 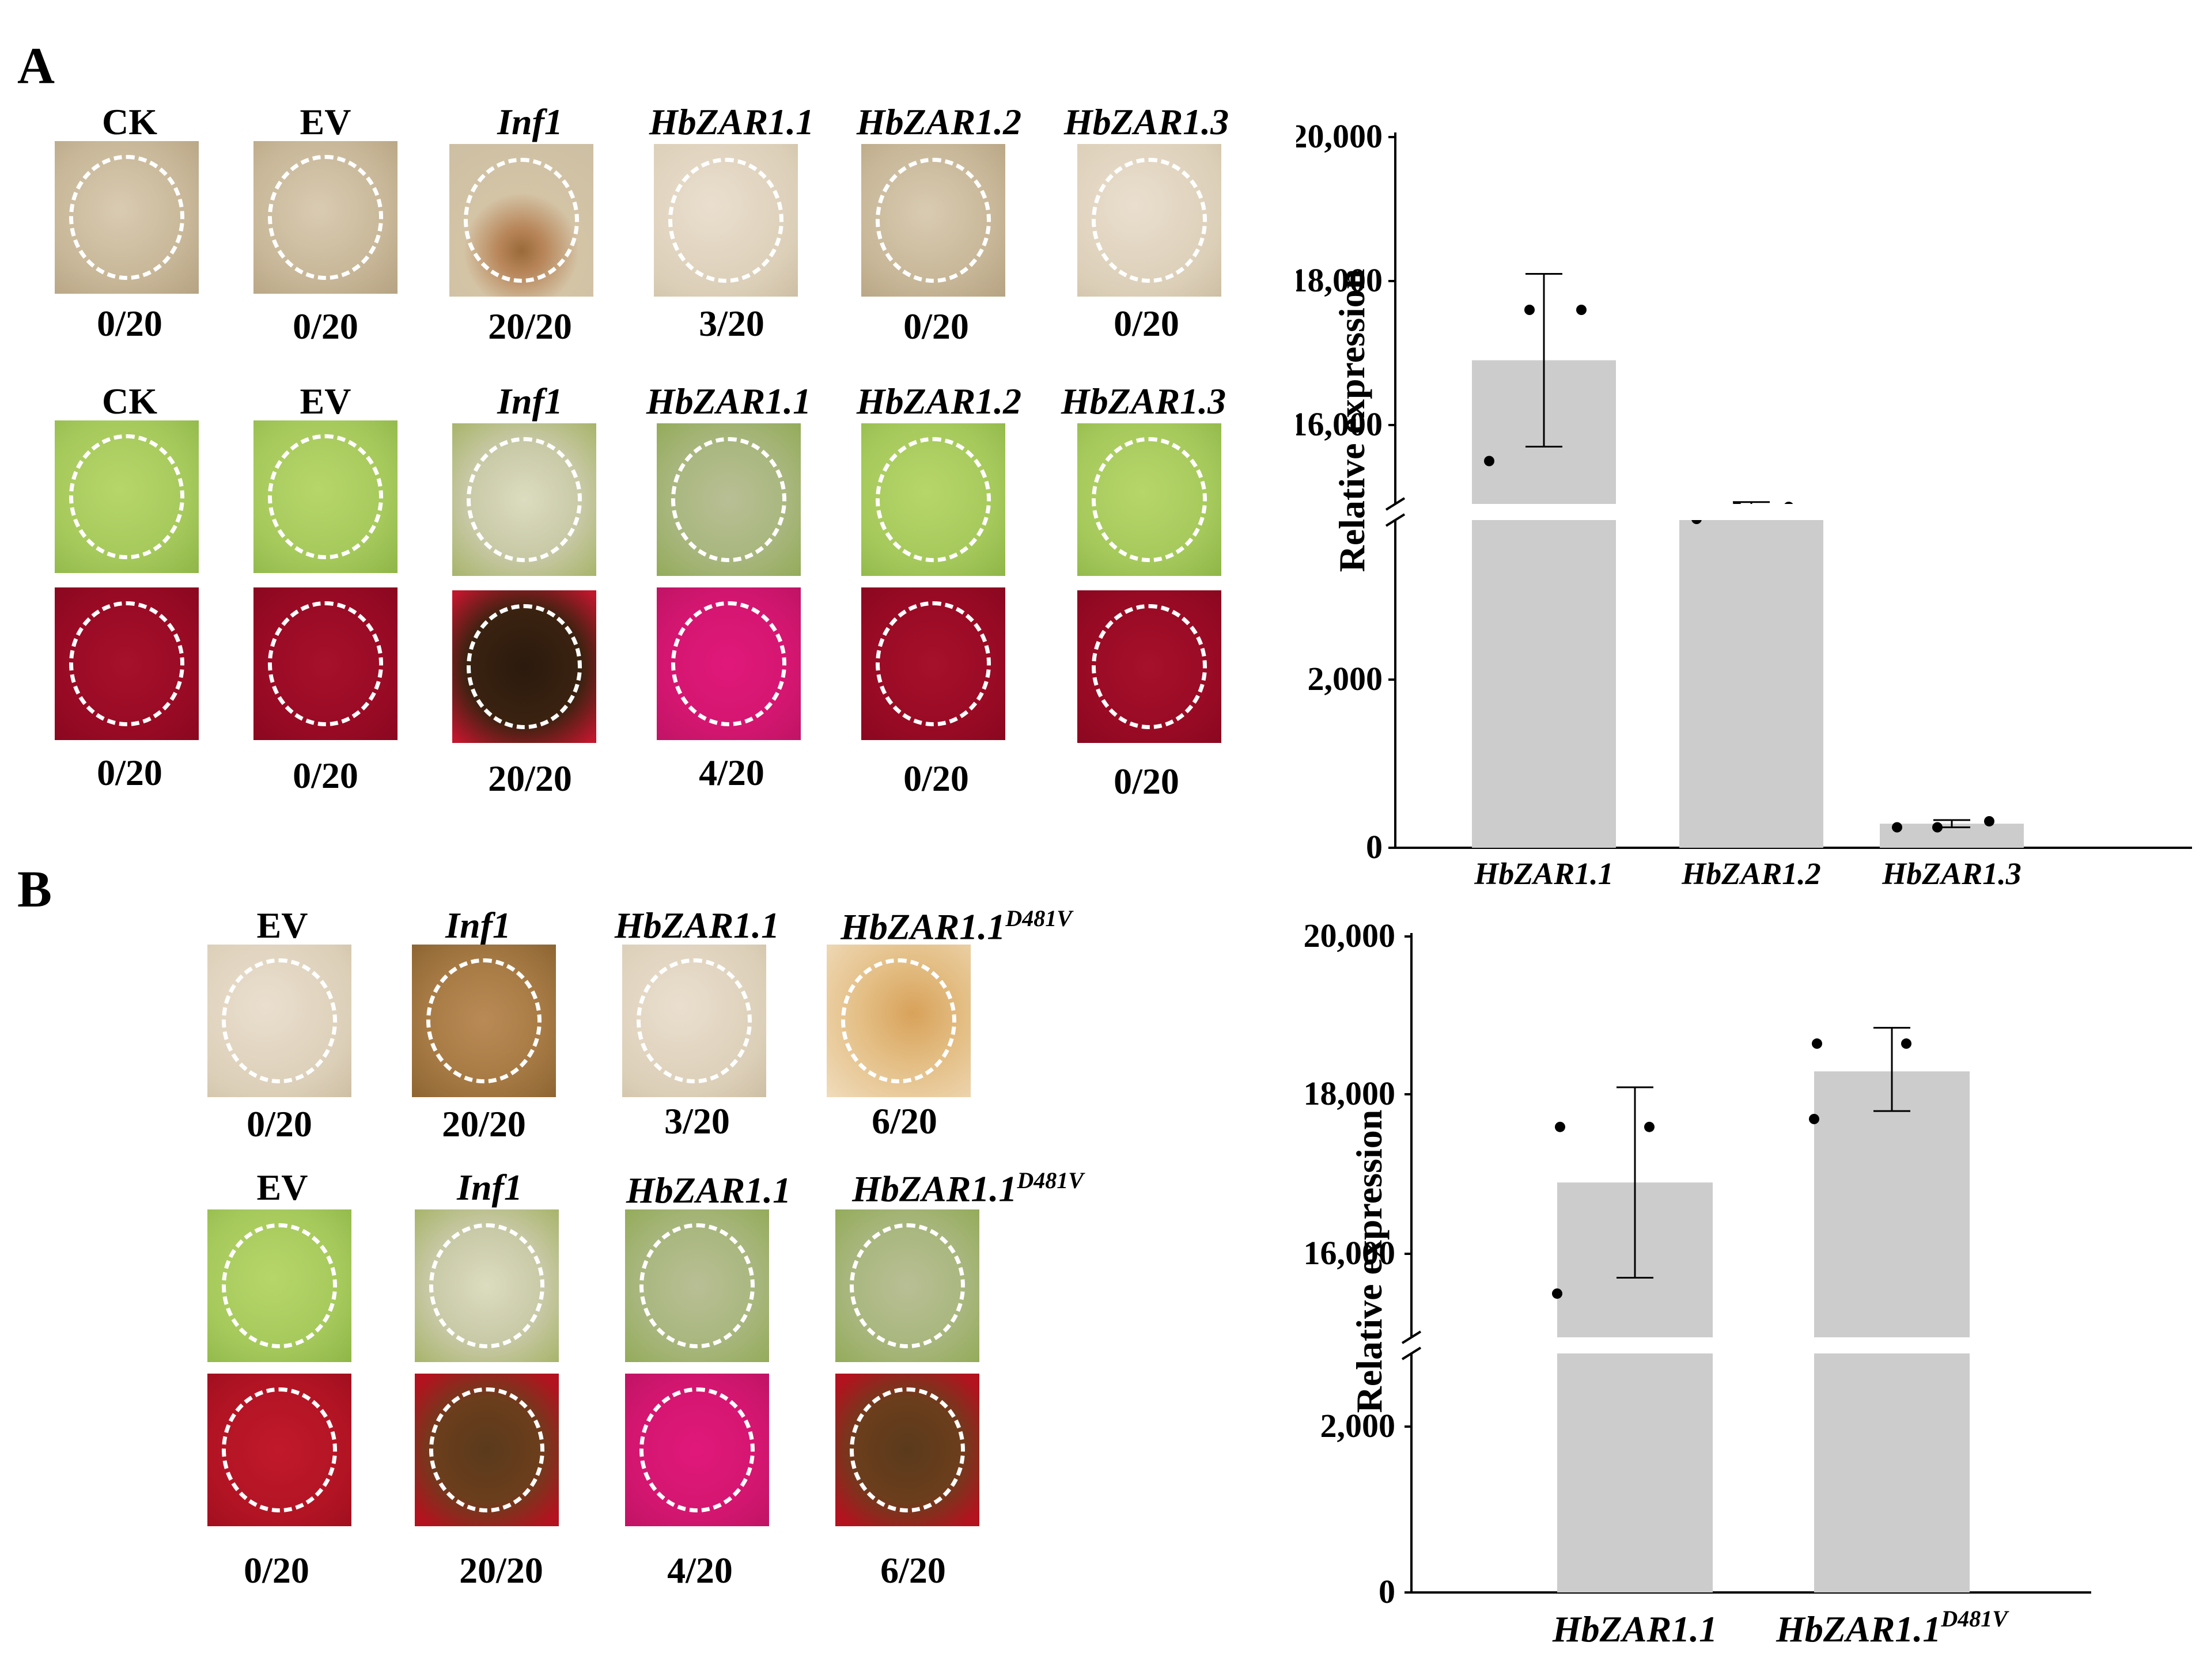 What do you see at coordinates (700, 1570) in the screenshot?
I see `panel-b-row2-count: 4/20` at bounding box center [700, 1570].